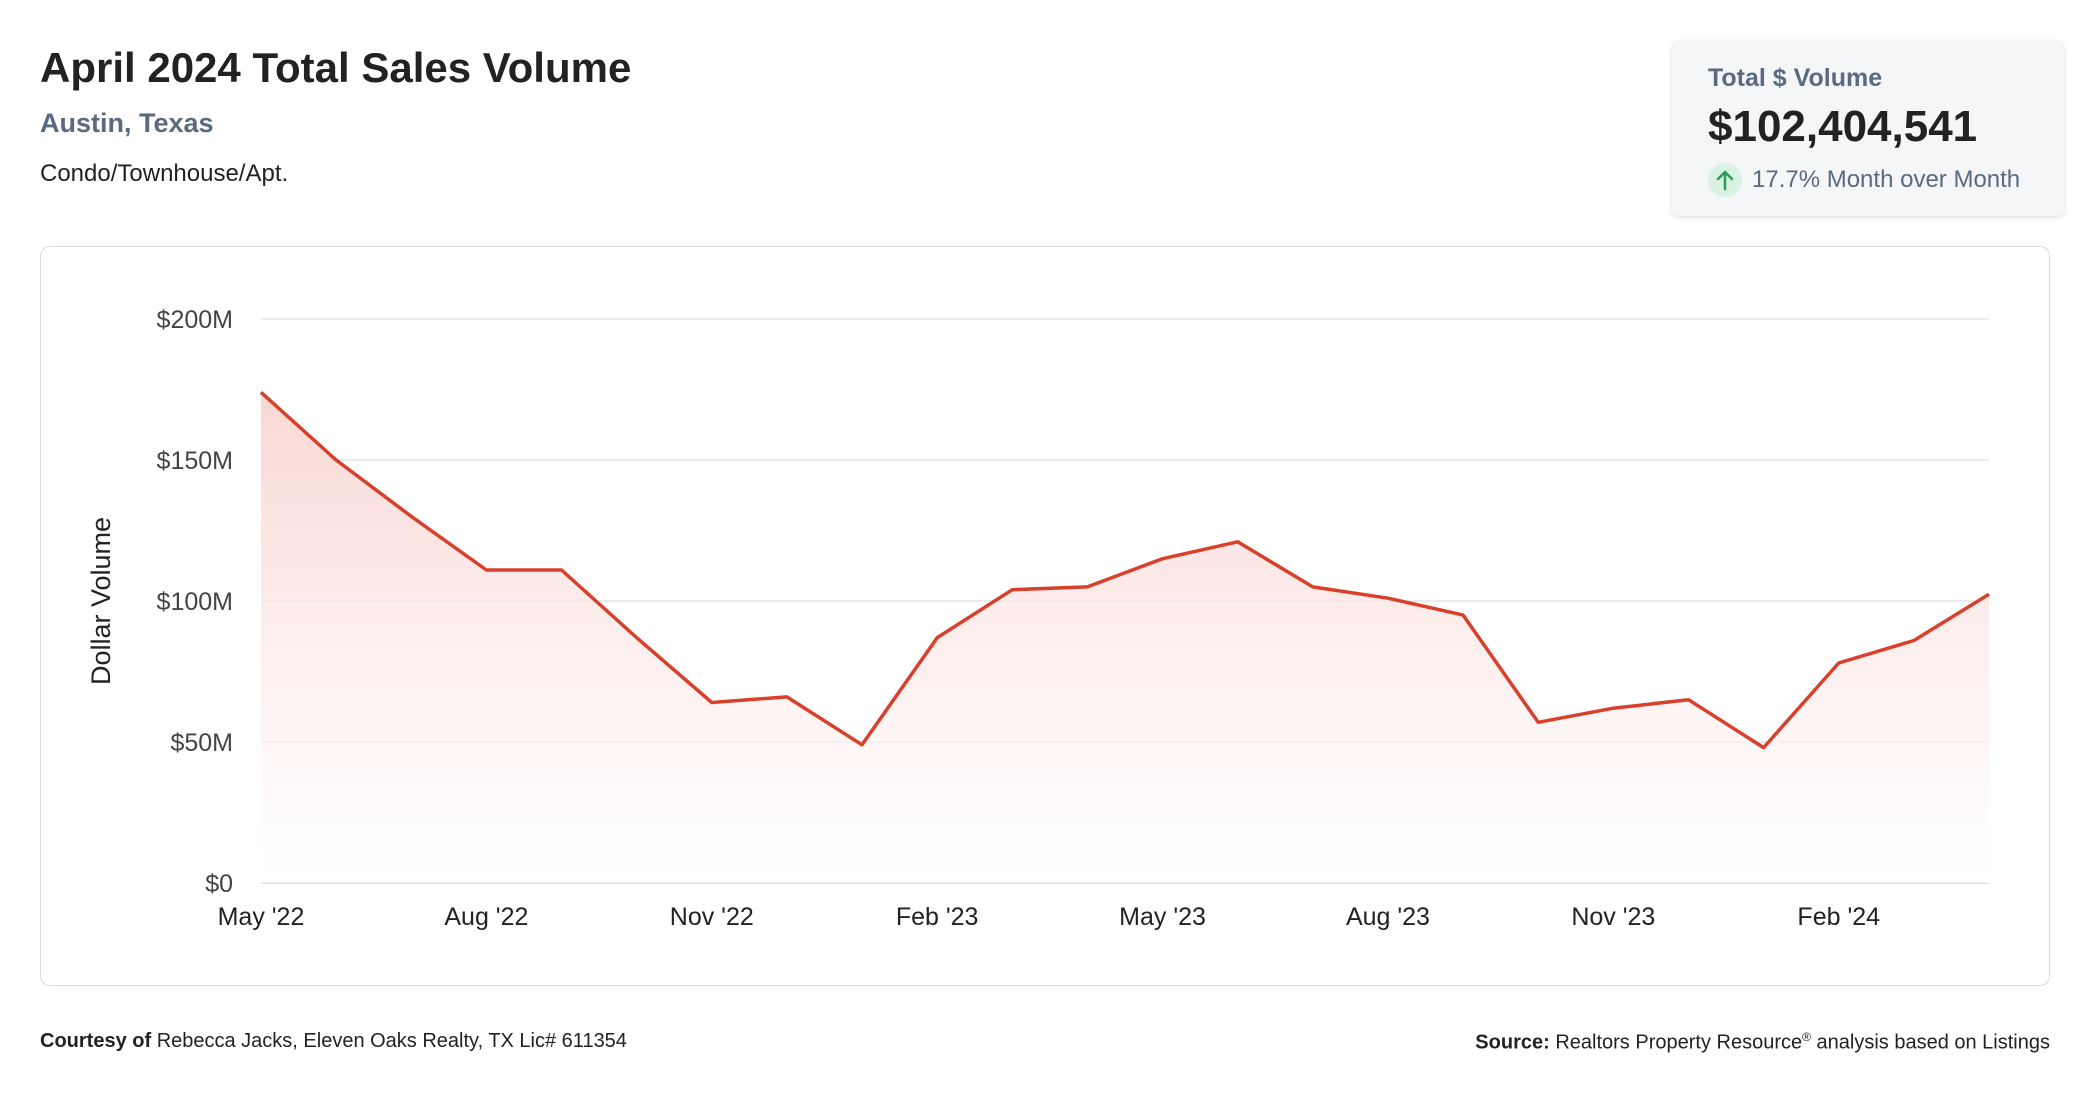 This screenshot has height=1100, width=2096. Describe the element at coordinates (1795, 78) in the screenshot. I see `kpi-label: Total $ Volume` at that location.